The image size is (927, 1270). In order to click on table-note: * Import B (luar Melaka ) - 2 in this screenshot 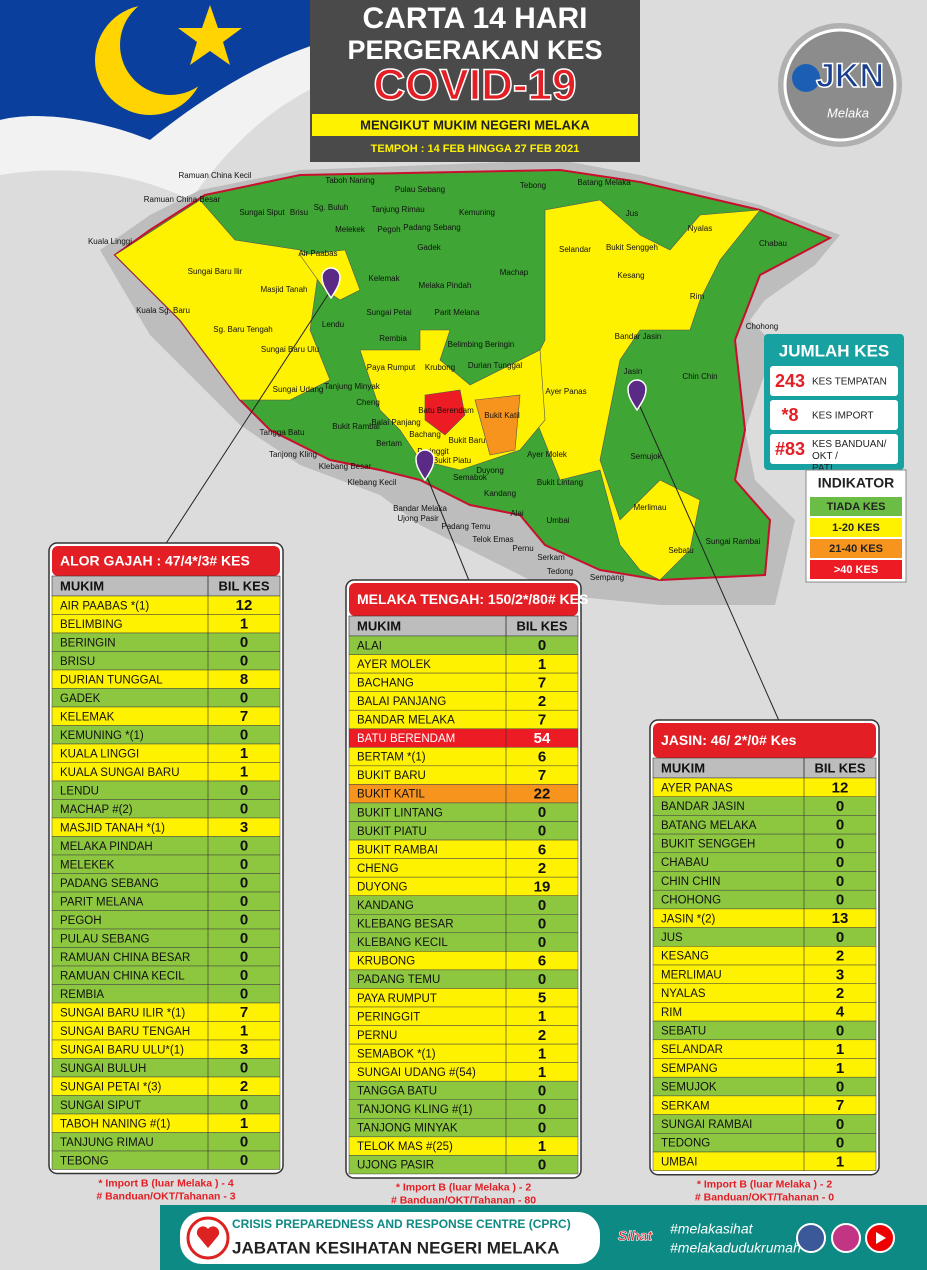, I will do `click(464, 1188)`.